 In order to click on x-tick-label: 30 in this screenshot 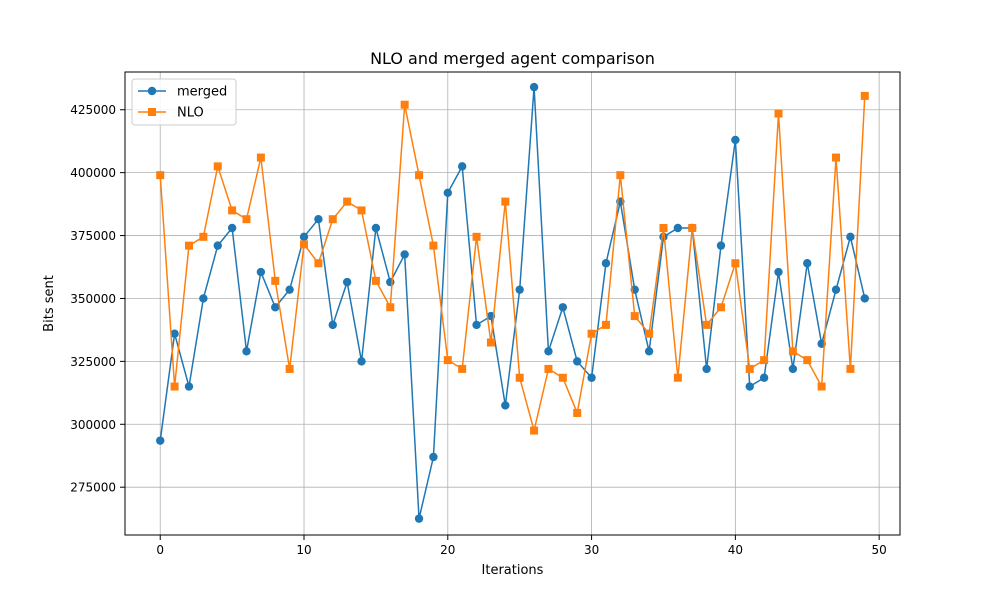, I will do `click(591, 550)`.